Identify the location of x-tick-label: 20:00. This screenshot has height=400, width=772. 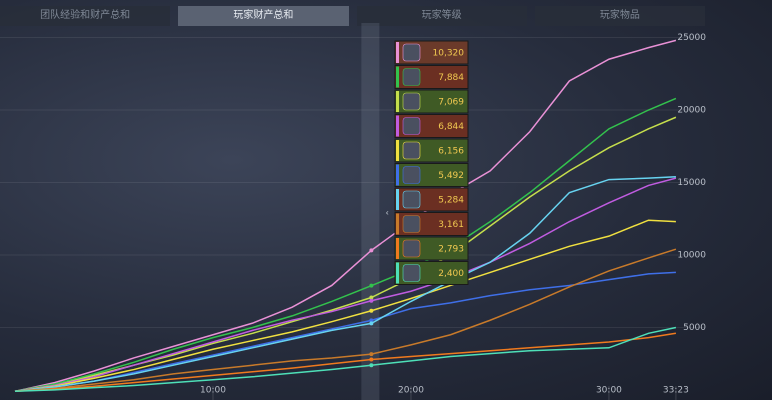
(411, 391).